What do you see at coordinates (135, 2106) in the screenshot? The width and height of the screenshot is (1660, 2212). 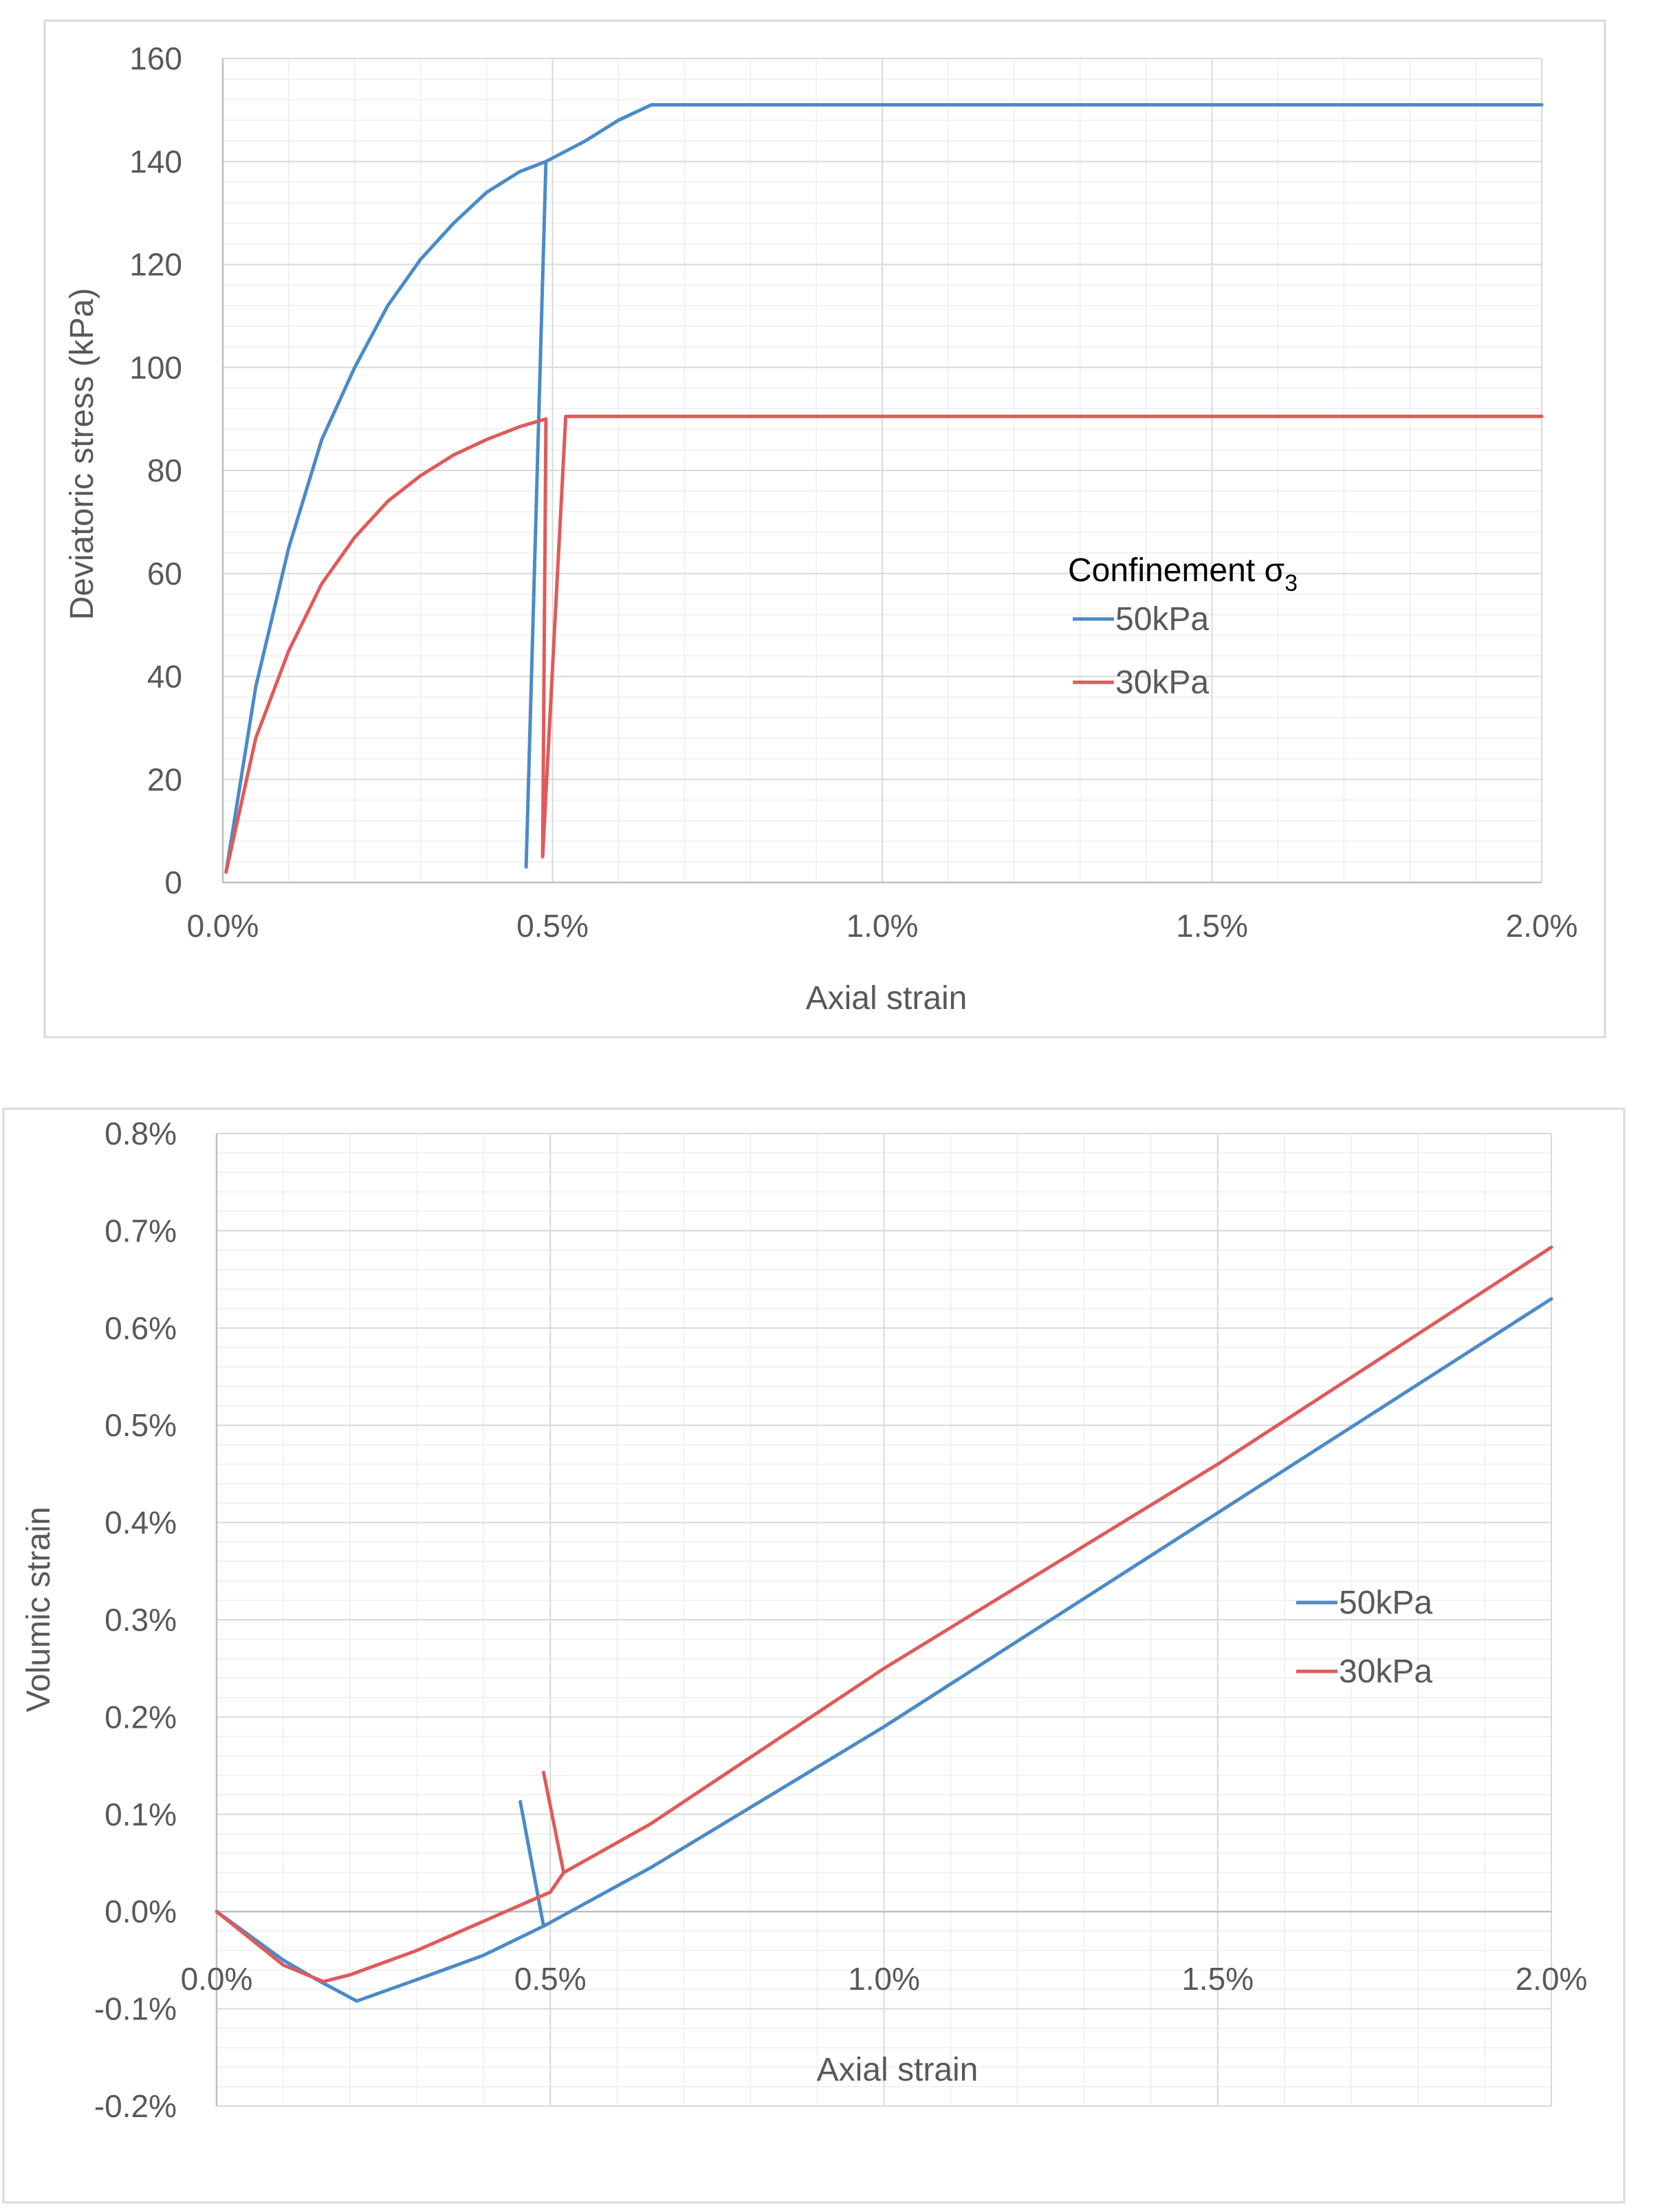 I see `y-tick-label: -0.2%` at bounding box center [135, 2106].